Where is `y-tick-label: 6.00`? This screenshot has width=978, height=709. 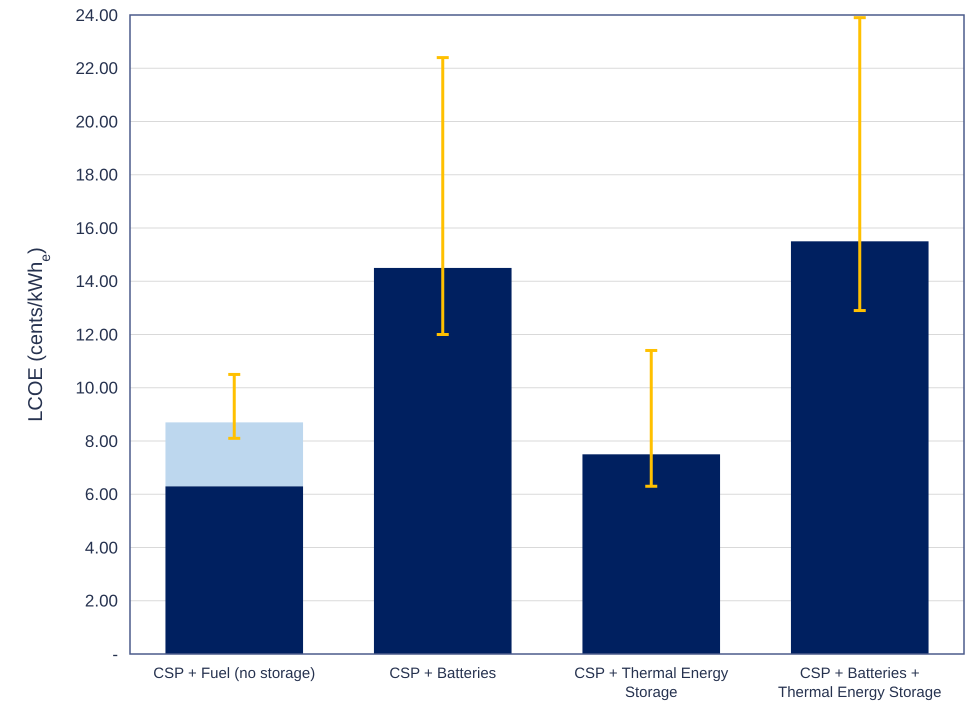 y-tick-label: 6.00 is located at coordinates (101, 494).